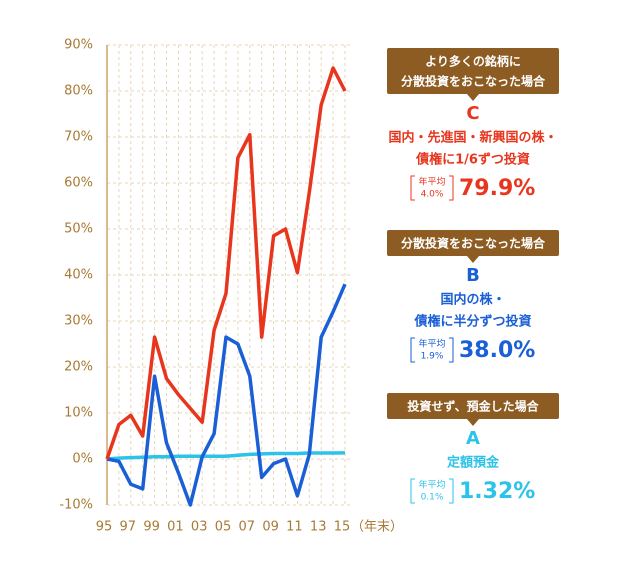 This screenshot has height=563, width=640. I want to click on total-value: 1.32%, so click(497, 491).